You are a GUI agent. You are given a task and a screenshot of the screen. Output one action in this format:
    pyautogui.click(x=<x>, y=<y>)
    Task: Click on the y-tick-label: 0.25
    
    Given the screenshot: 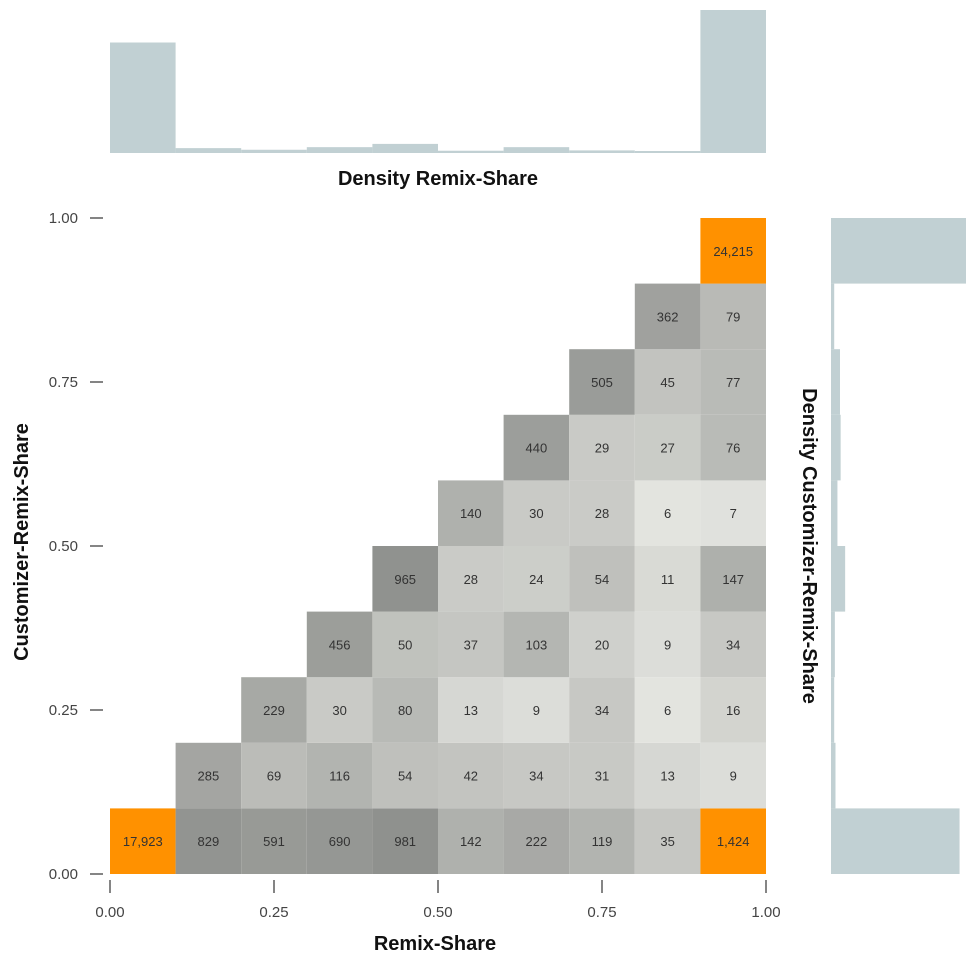 What is the action you would take?
    pyautogui.click(x=63, y=710)
    